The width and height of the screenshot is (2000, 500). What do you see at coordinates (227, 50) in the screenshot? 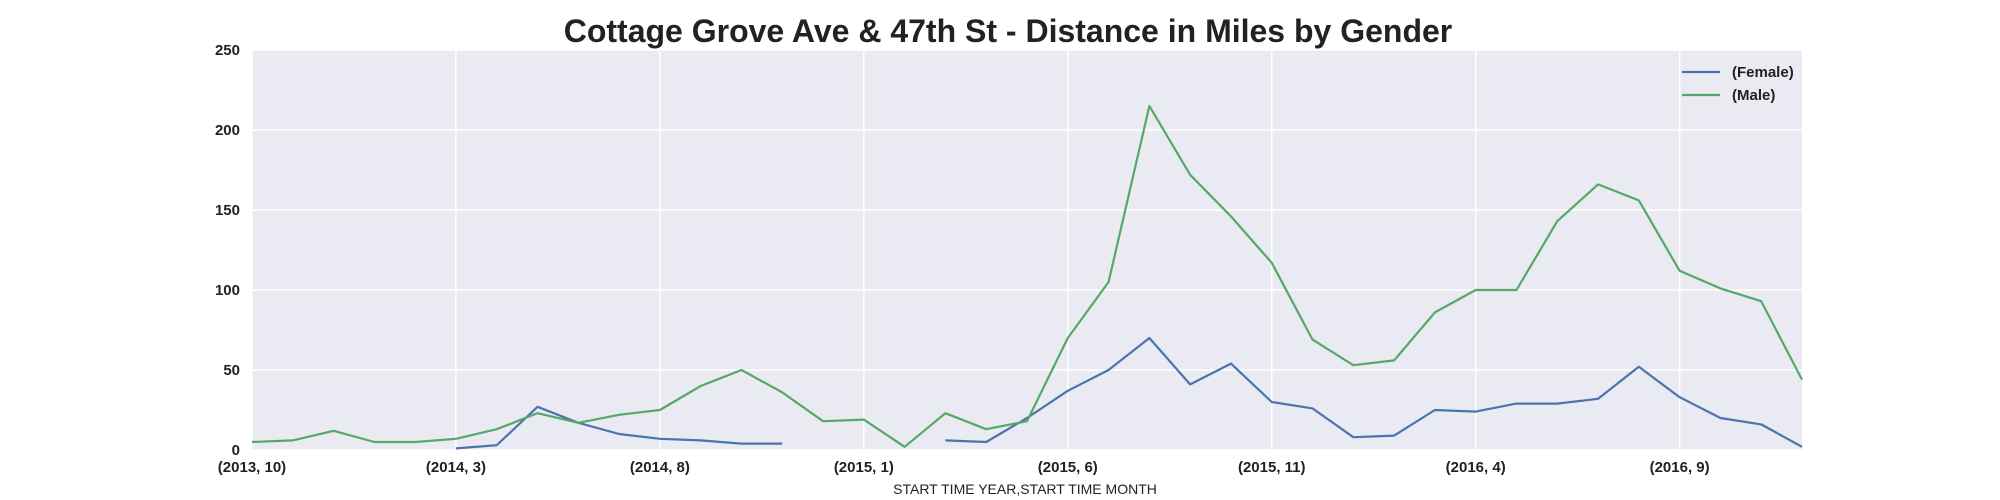
I see `y-tick-label: 250` at bounding box center [227, 50].